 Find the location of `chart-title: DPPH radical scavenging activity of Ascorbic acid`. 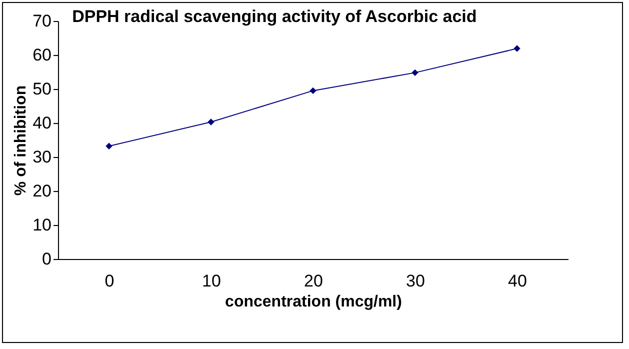

chart-title: DPPH radical scavenging activity of Ascorbic acid is located at coordinates (274, 16).